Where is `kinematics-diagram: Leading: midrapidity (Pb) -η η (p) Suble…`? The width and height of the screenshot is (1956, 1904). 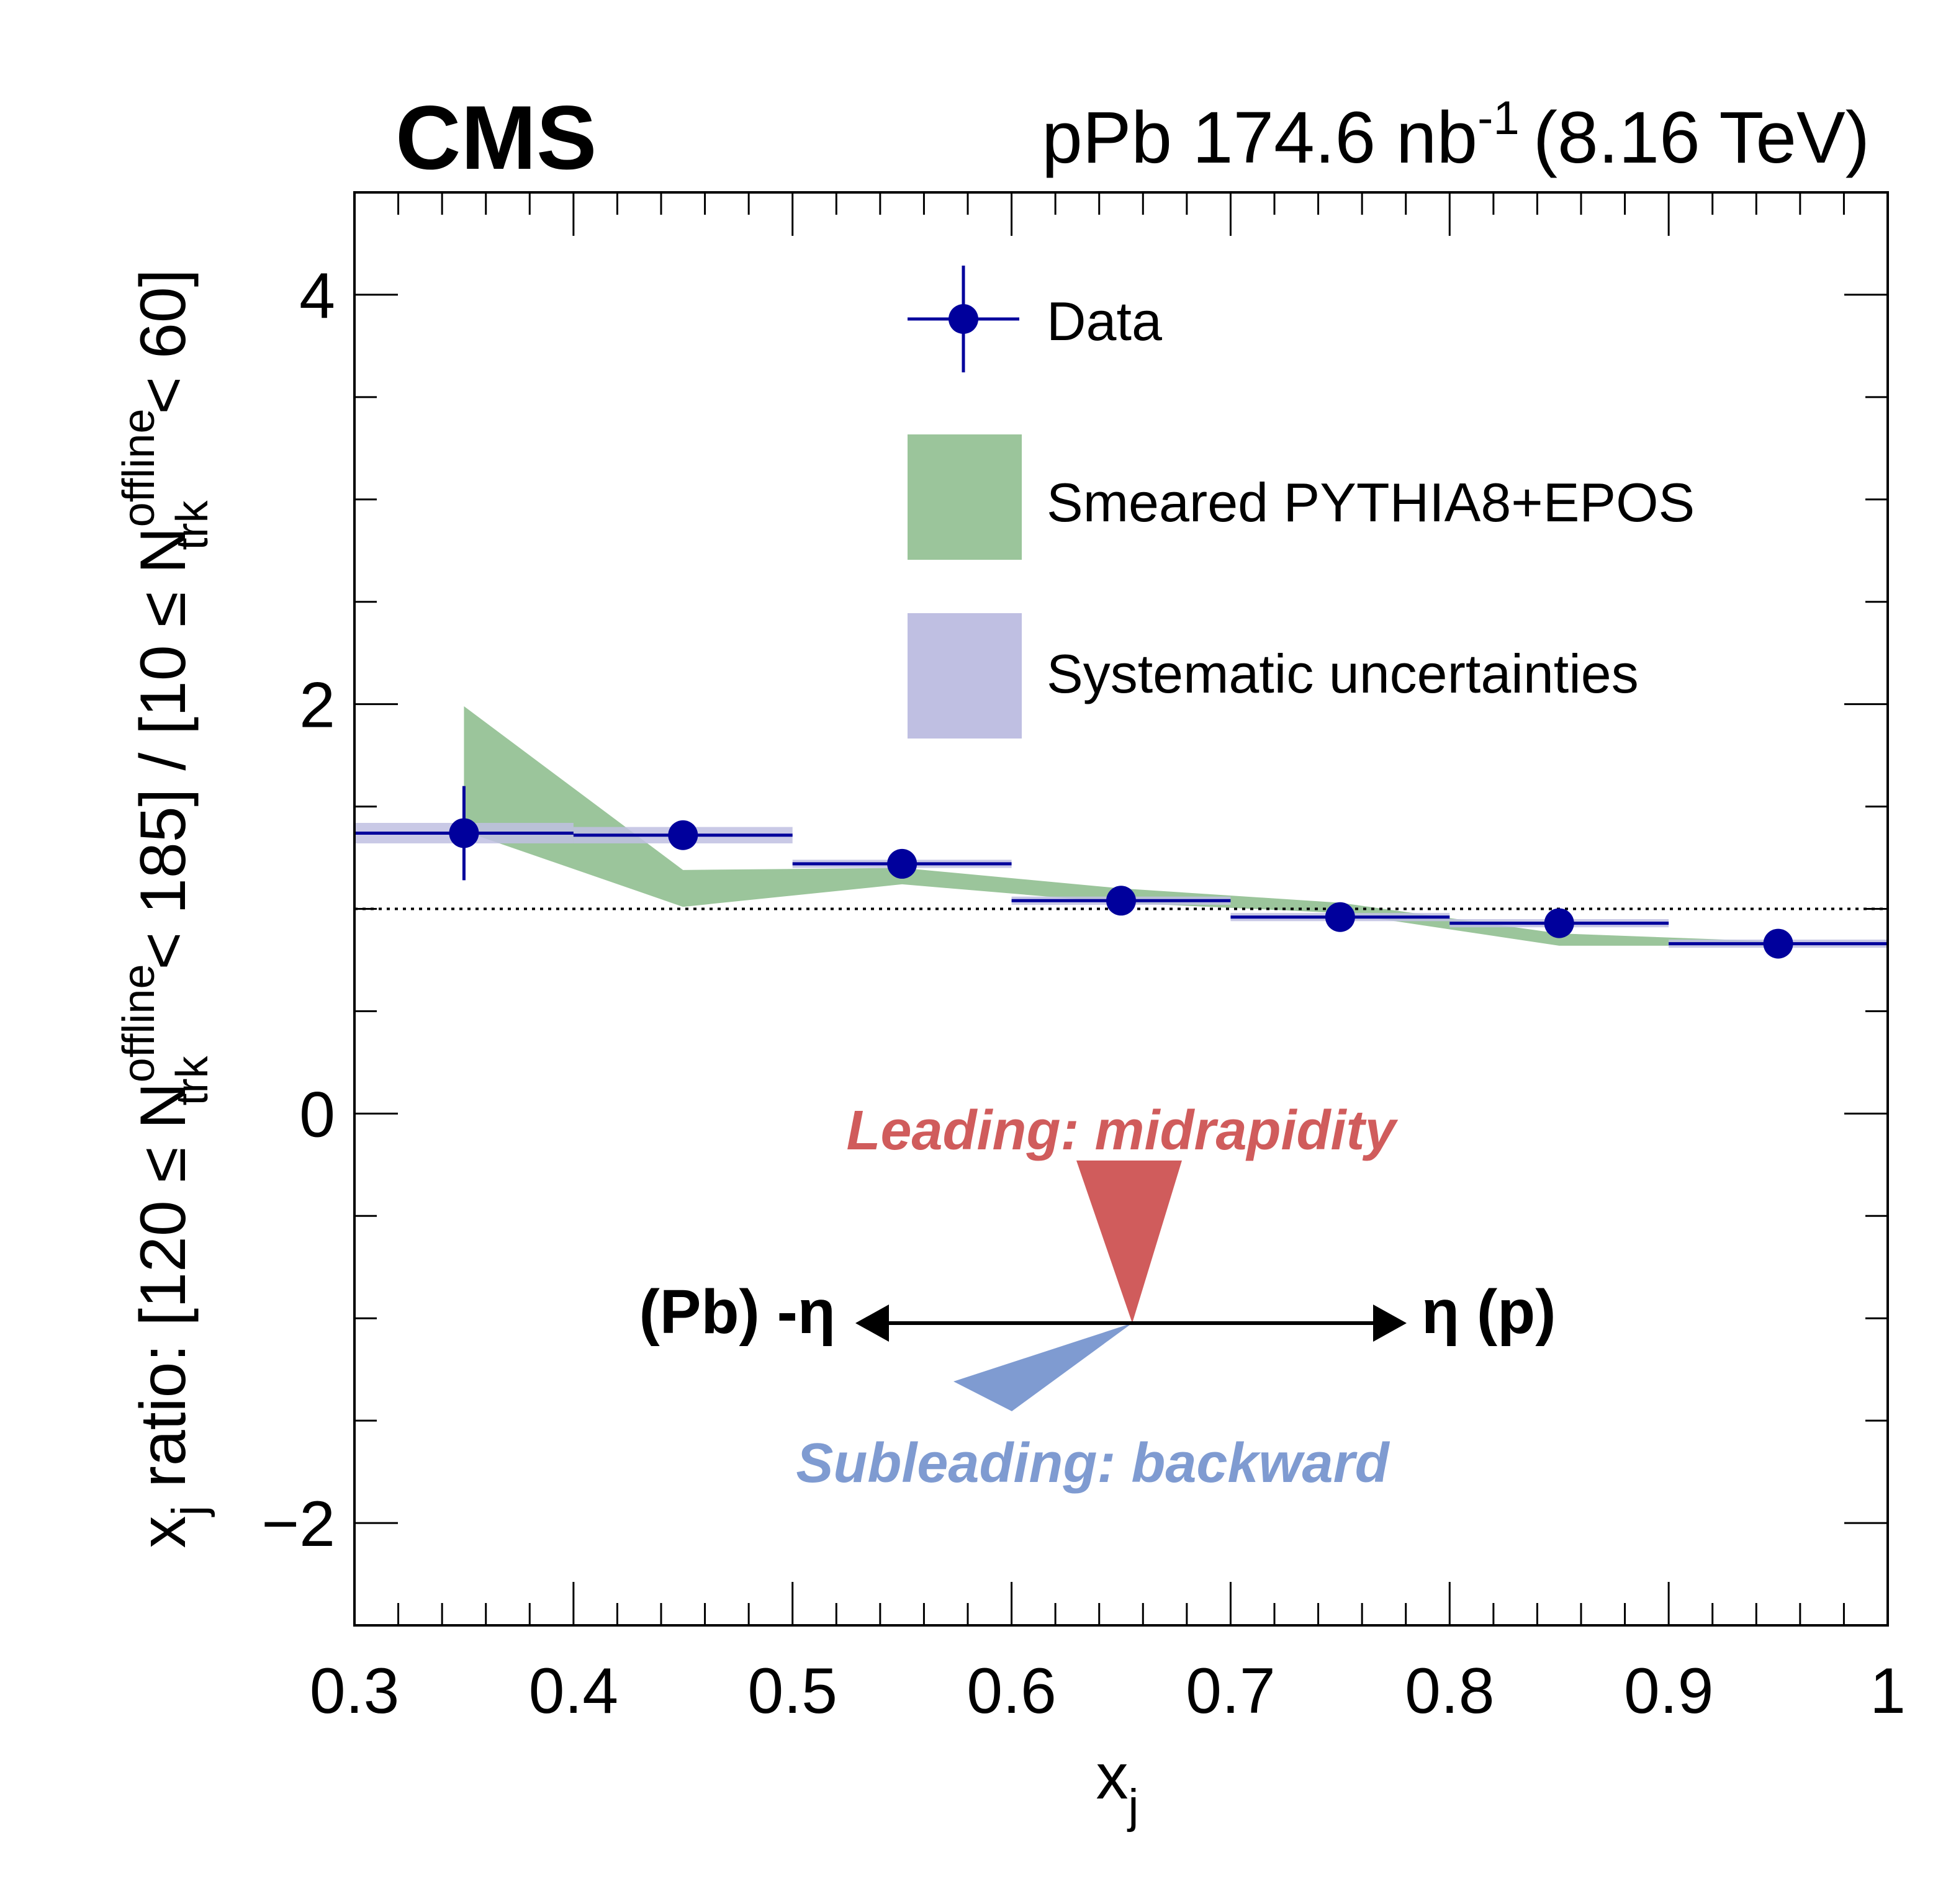 kinematics-diagram: Leading: midrapidity (Pb) -η η (p) Suble… is located at coordinates (1097, 1297).